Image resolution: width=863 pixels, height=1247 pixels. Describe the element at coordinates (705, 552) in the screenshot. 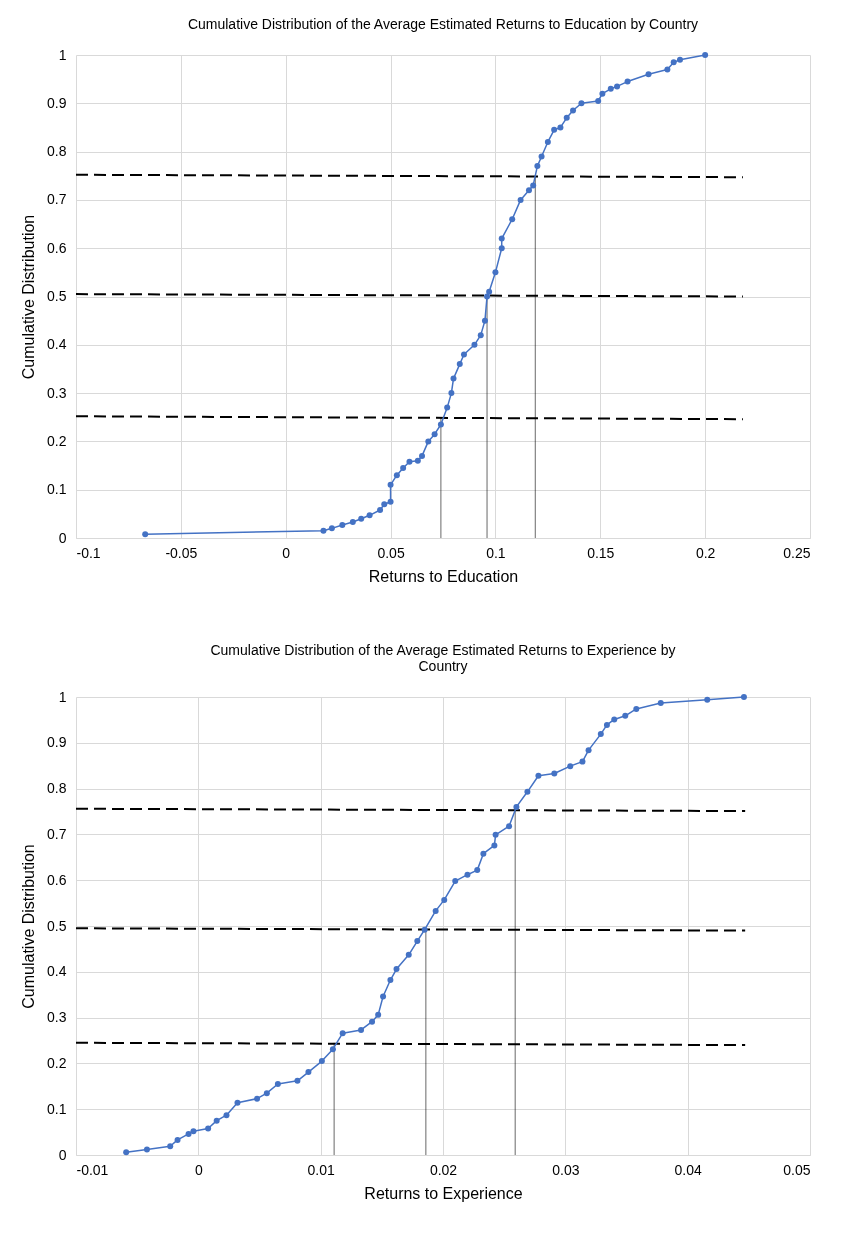

I see `x-tick-label: 0.2` at that location.